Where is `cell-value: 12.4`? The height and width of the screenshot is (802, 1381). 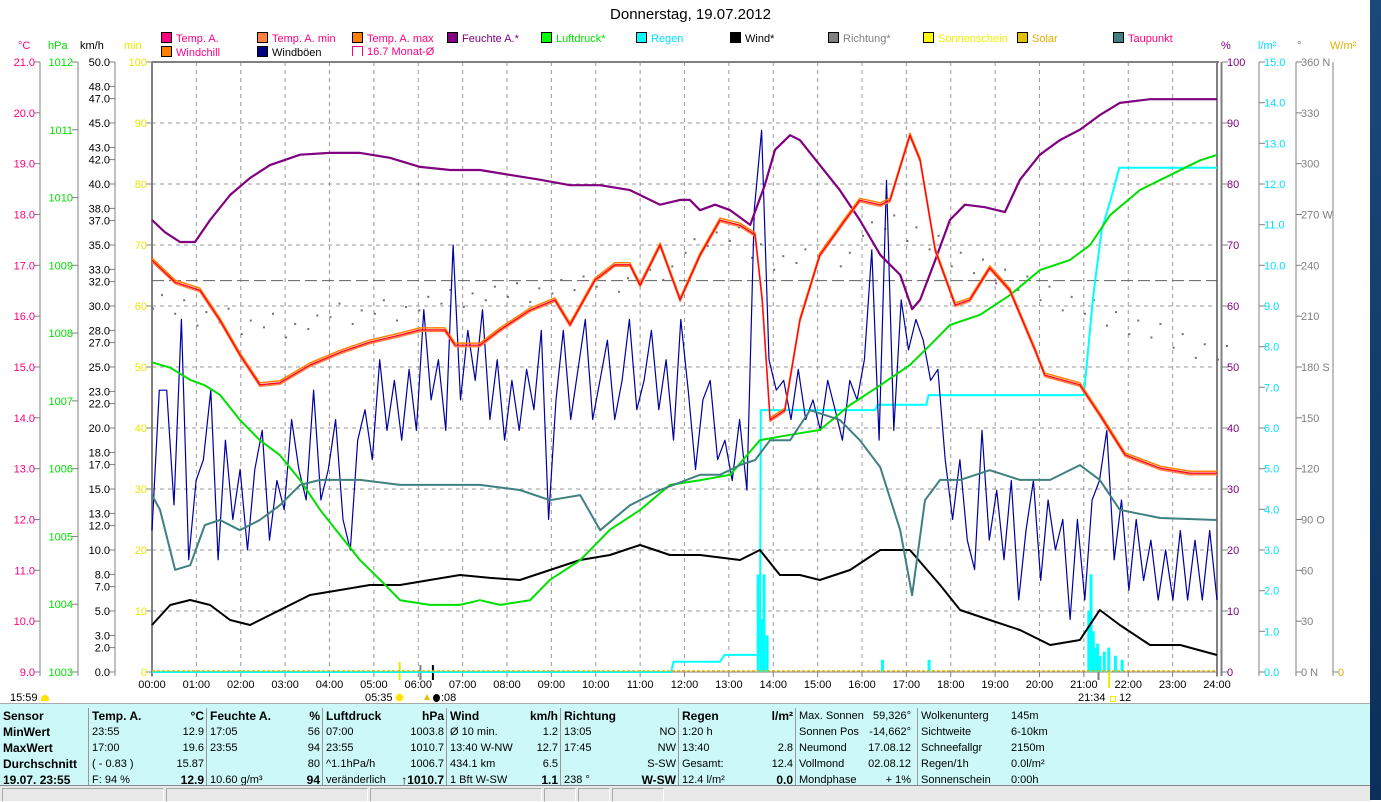
cell-value: 12.4 is located at coordinates (782, 764).